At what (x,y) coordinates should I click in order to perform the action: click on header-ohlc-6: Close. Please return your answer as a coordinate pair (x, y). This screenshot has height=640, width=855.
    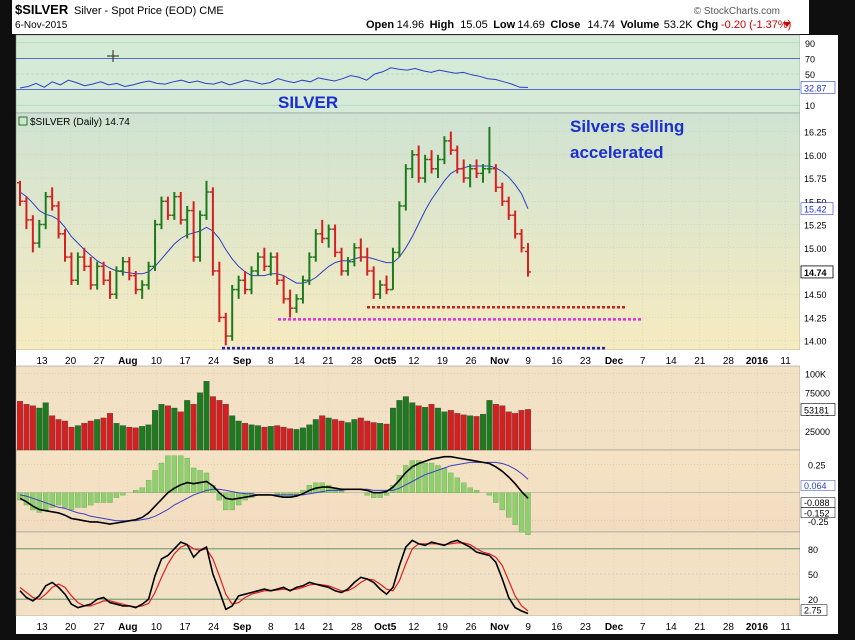
    Looking at the image, I should click on (565, 25).